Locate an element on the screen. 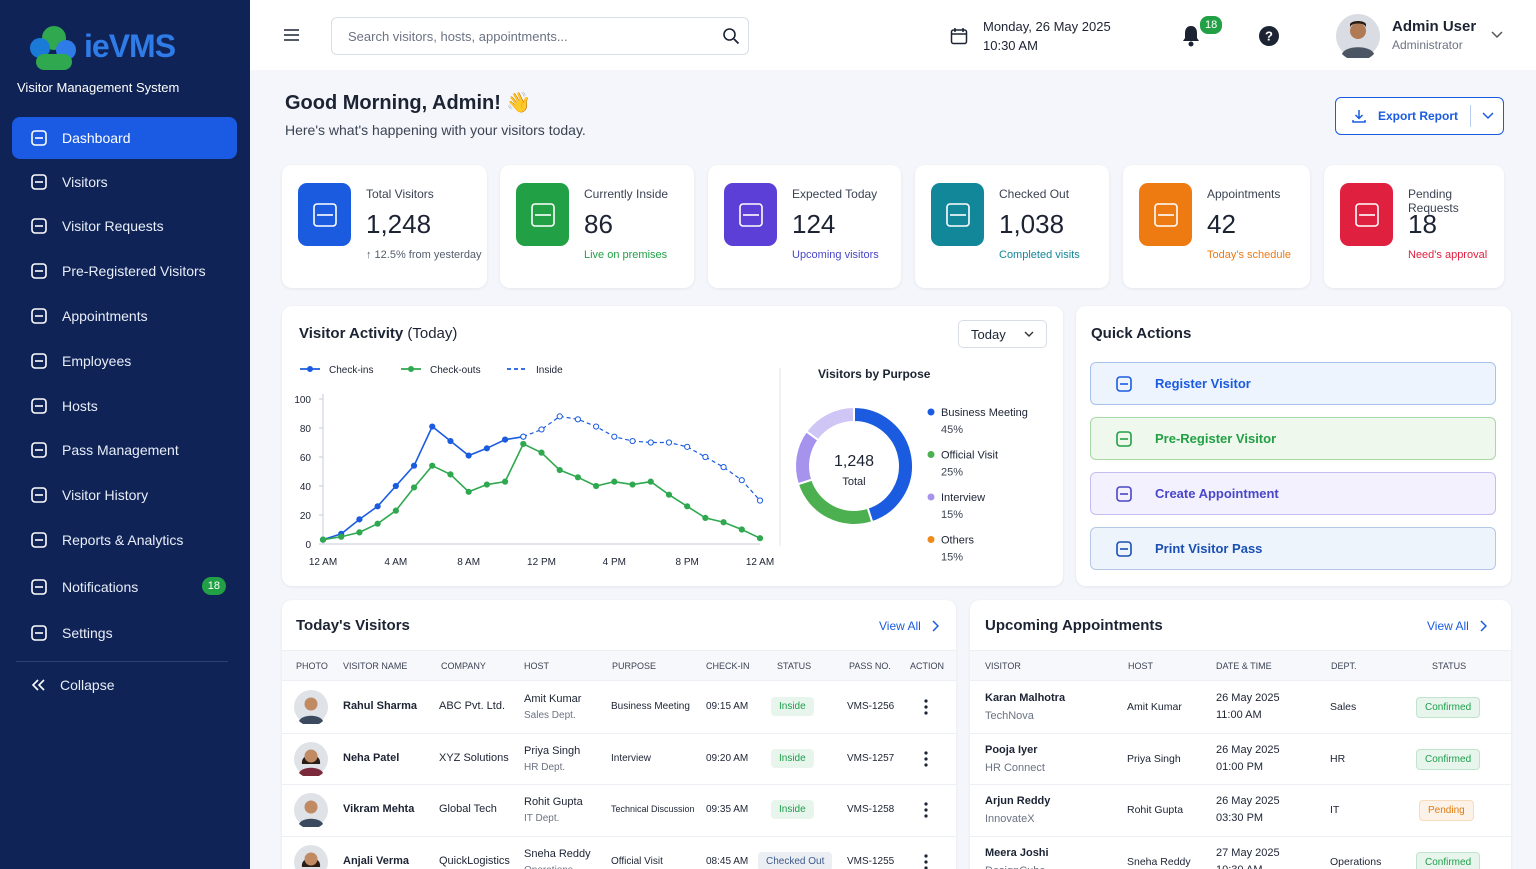 The width and height of the screenshot is (1536, 869). menu-item: Hosts is located at coordinates (124, 406).